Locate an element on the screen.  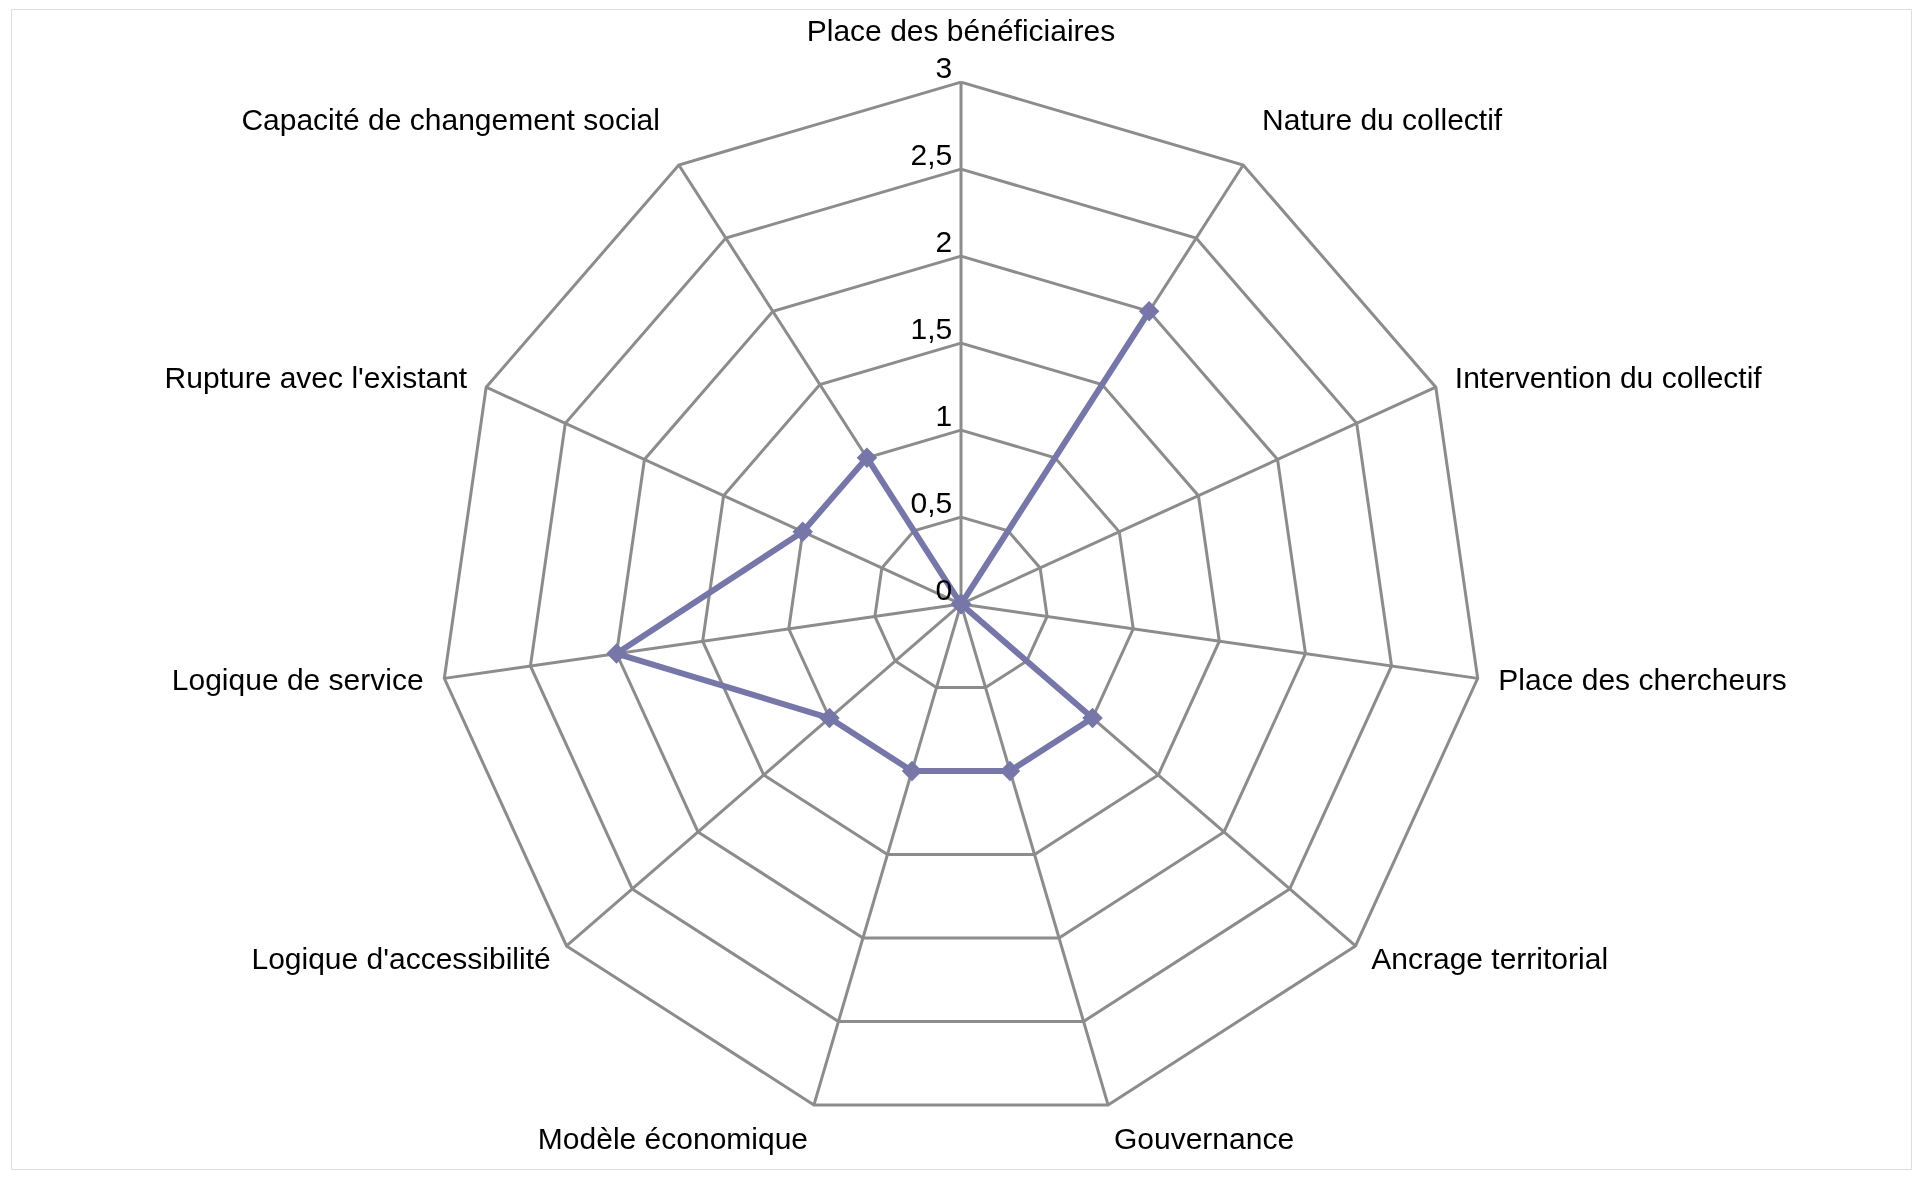
y-tick-label: 2 is located at coordinates (944, 242).